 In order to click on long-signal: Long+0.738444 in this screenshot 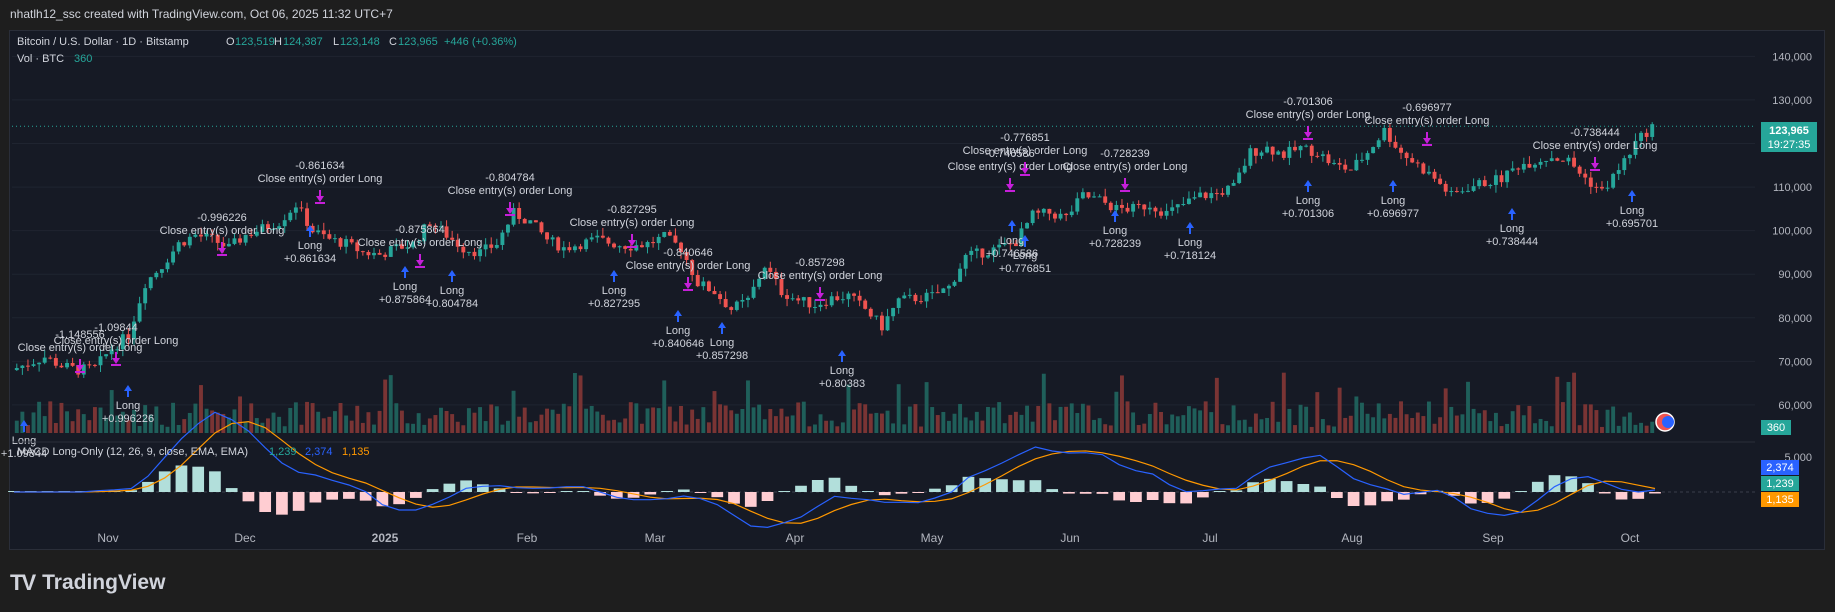, I will do `click(1512, 228)`.